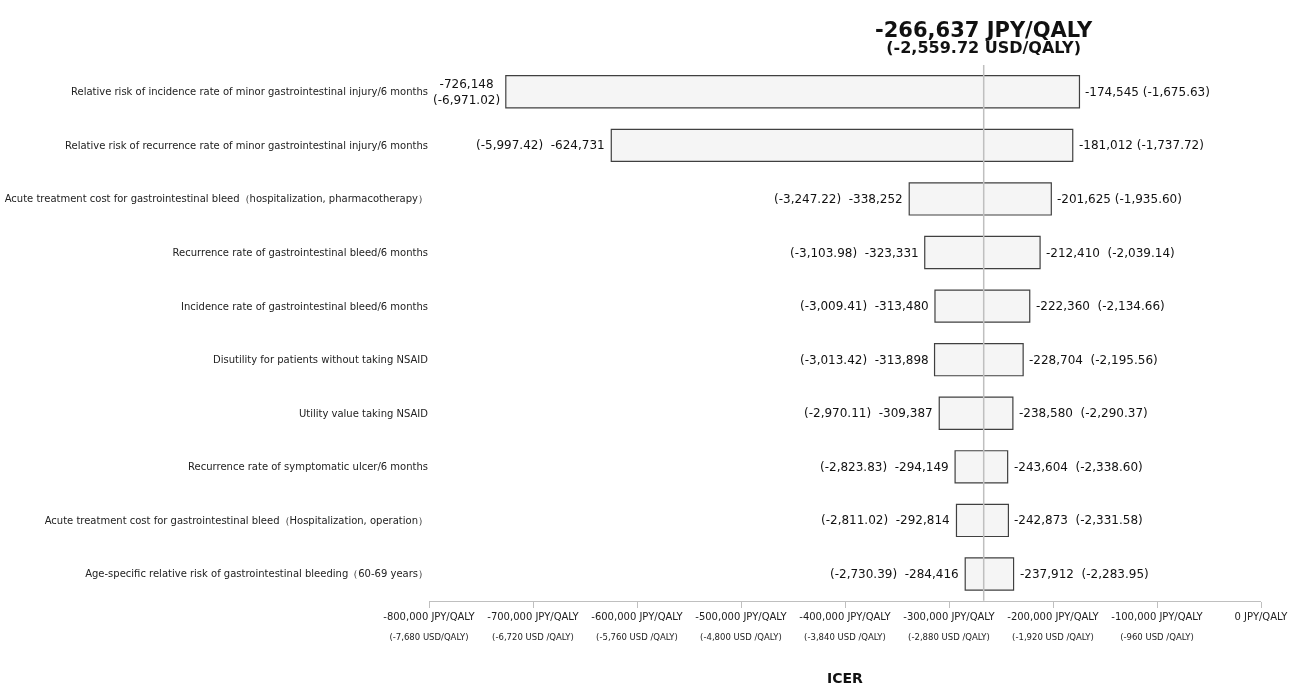 This screenshot has width=1301, height=693. What do you see at coordinates (984, 37) in the screenshot?
I see `ref-line-label: -266,637 JPY/QALY (-2,559.72 USD/QALY)` at bounding box center [984, 37].